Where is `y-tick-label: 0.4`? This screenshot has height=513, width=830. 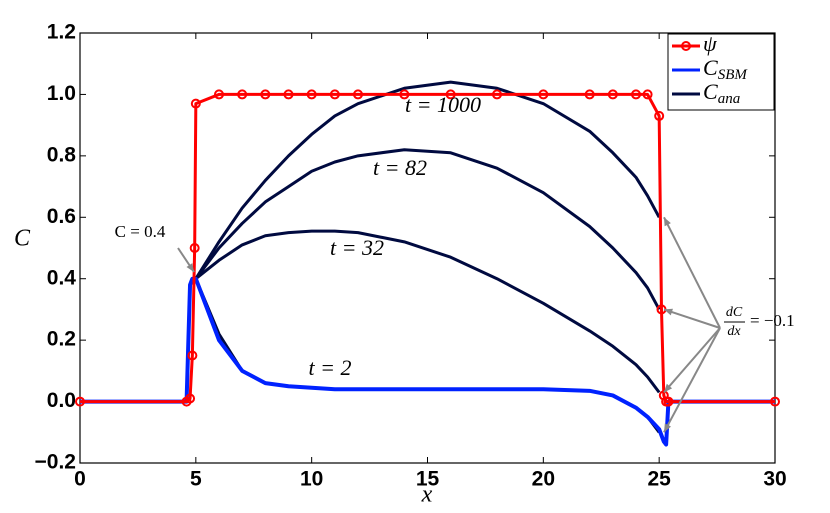 y-tick-label: 0.4 is located at coordinates (62, 277).